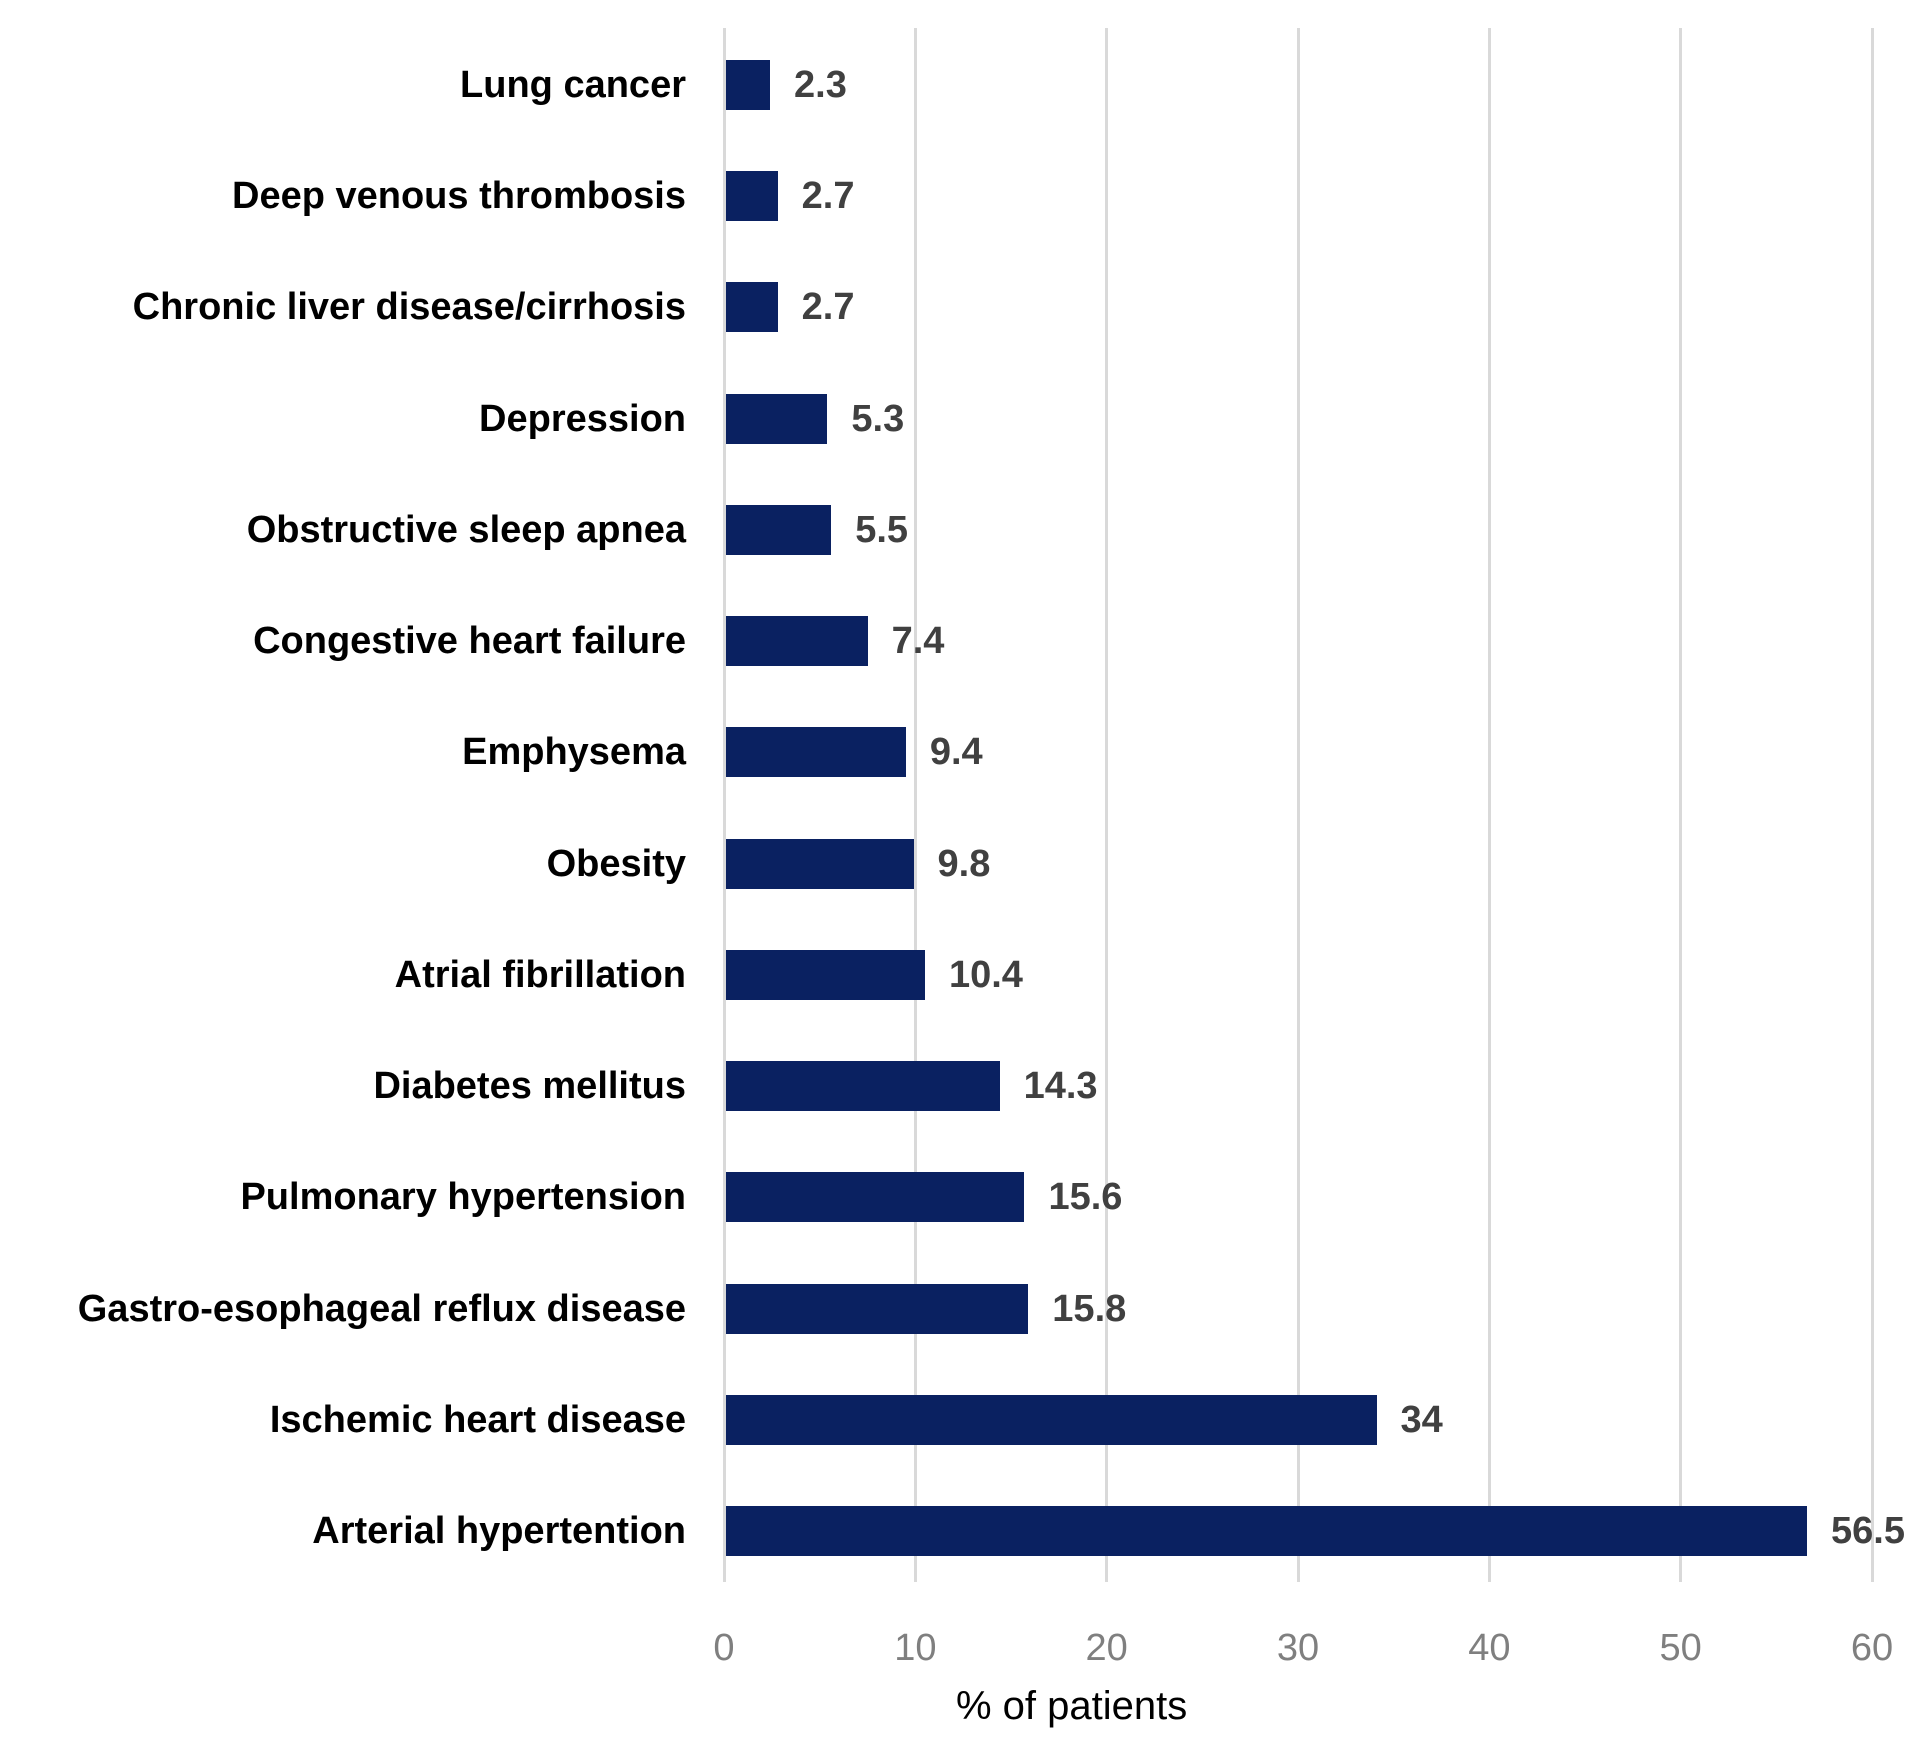 This screenshot has height=1752, width=1928. Describe the element at coordinates (724, 1648) in the screenshot. I see `x-tick-label: 0` at that location.